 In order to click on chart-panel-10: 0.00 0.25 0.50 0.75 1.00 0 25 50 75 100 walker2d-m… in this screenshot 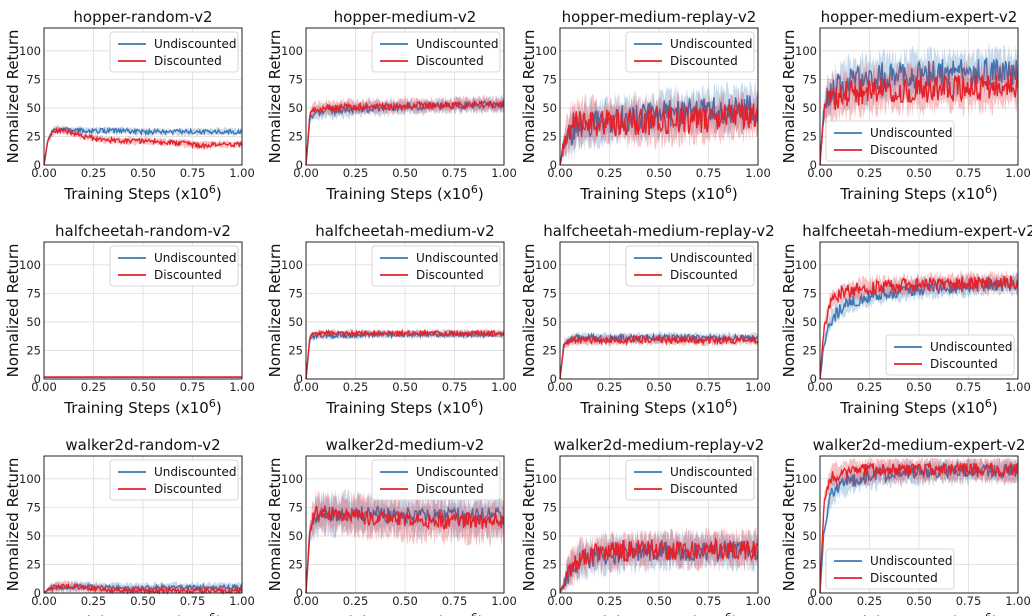, I will do `click(645, 526)`.